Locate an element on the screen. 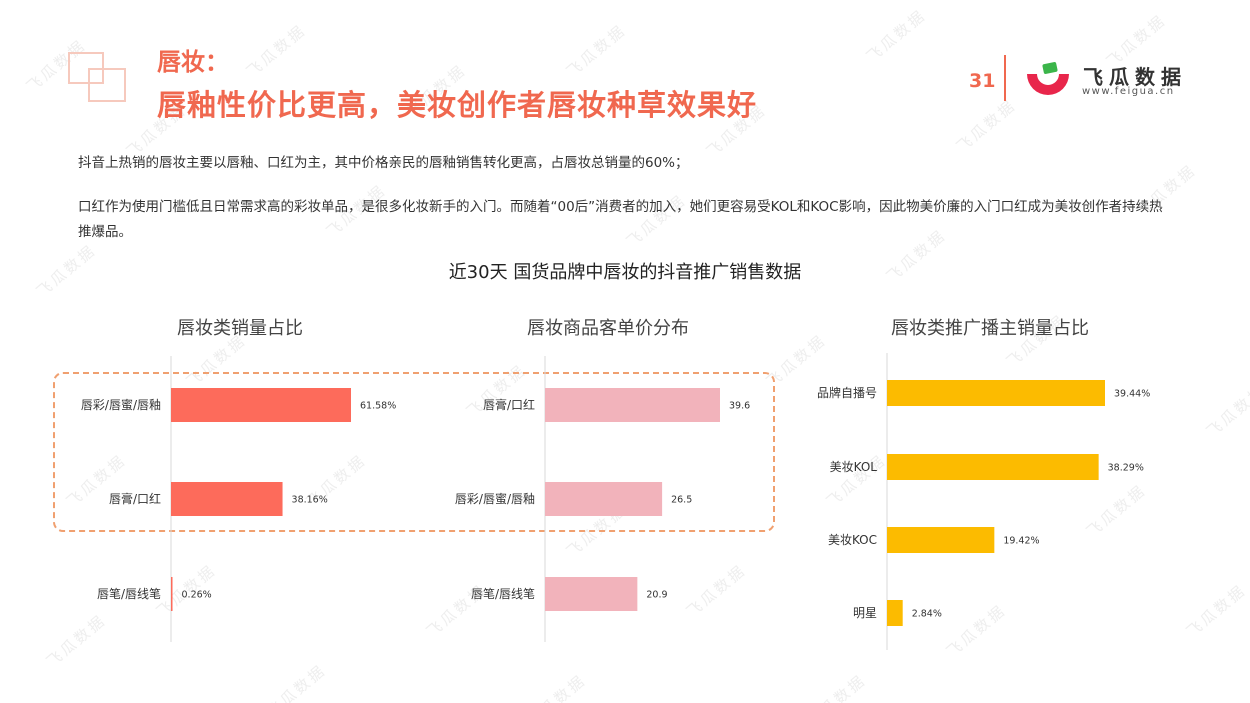 The width and height of the screenshot is (1250, 703). chart-value-label: 39.44% is located at coordinates (1132, 394).